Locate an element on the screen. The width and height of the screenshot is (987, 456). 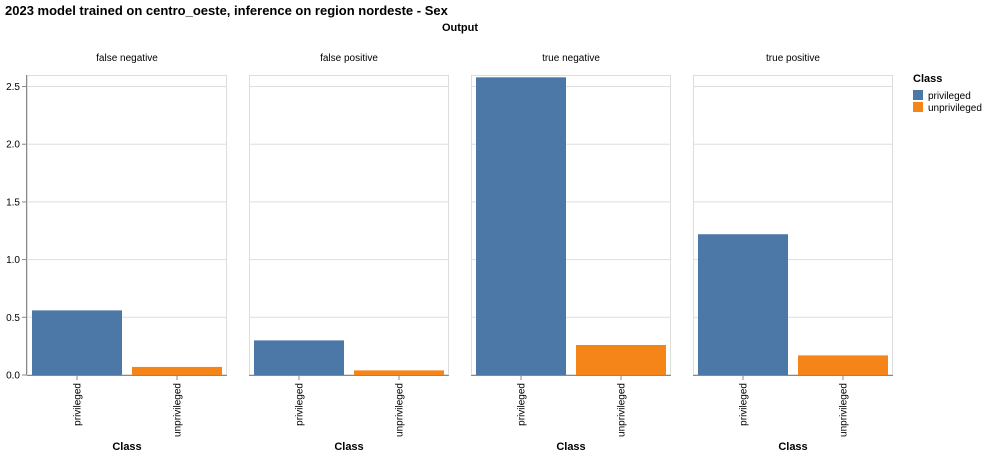
y-tick-label: 1.5 is located at coordinates (13, 202).